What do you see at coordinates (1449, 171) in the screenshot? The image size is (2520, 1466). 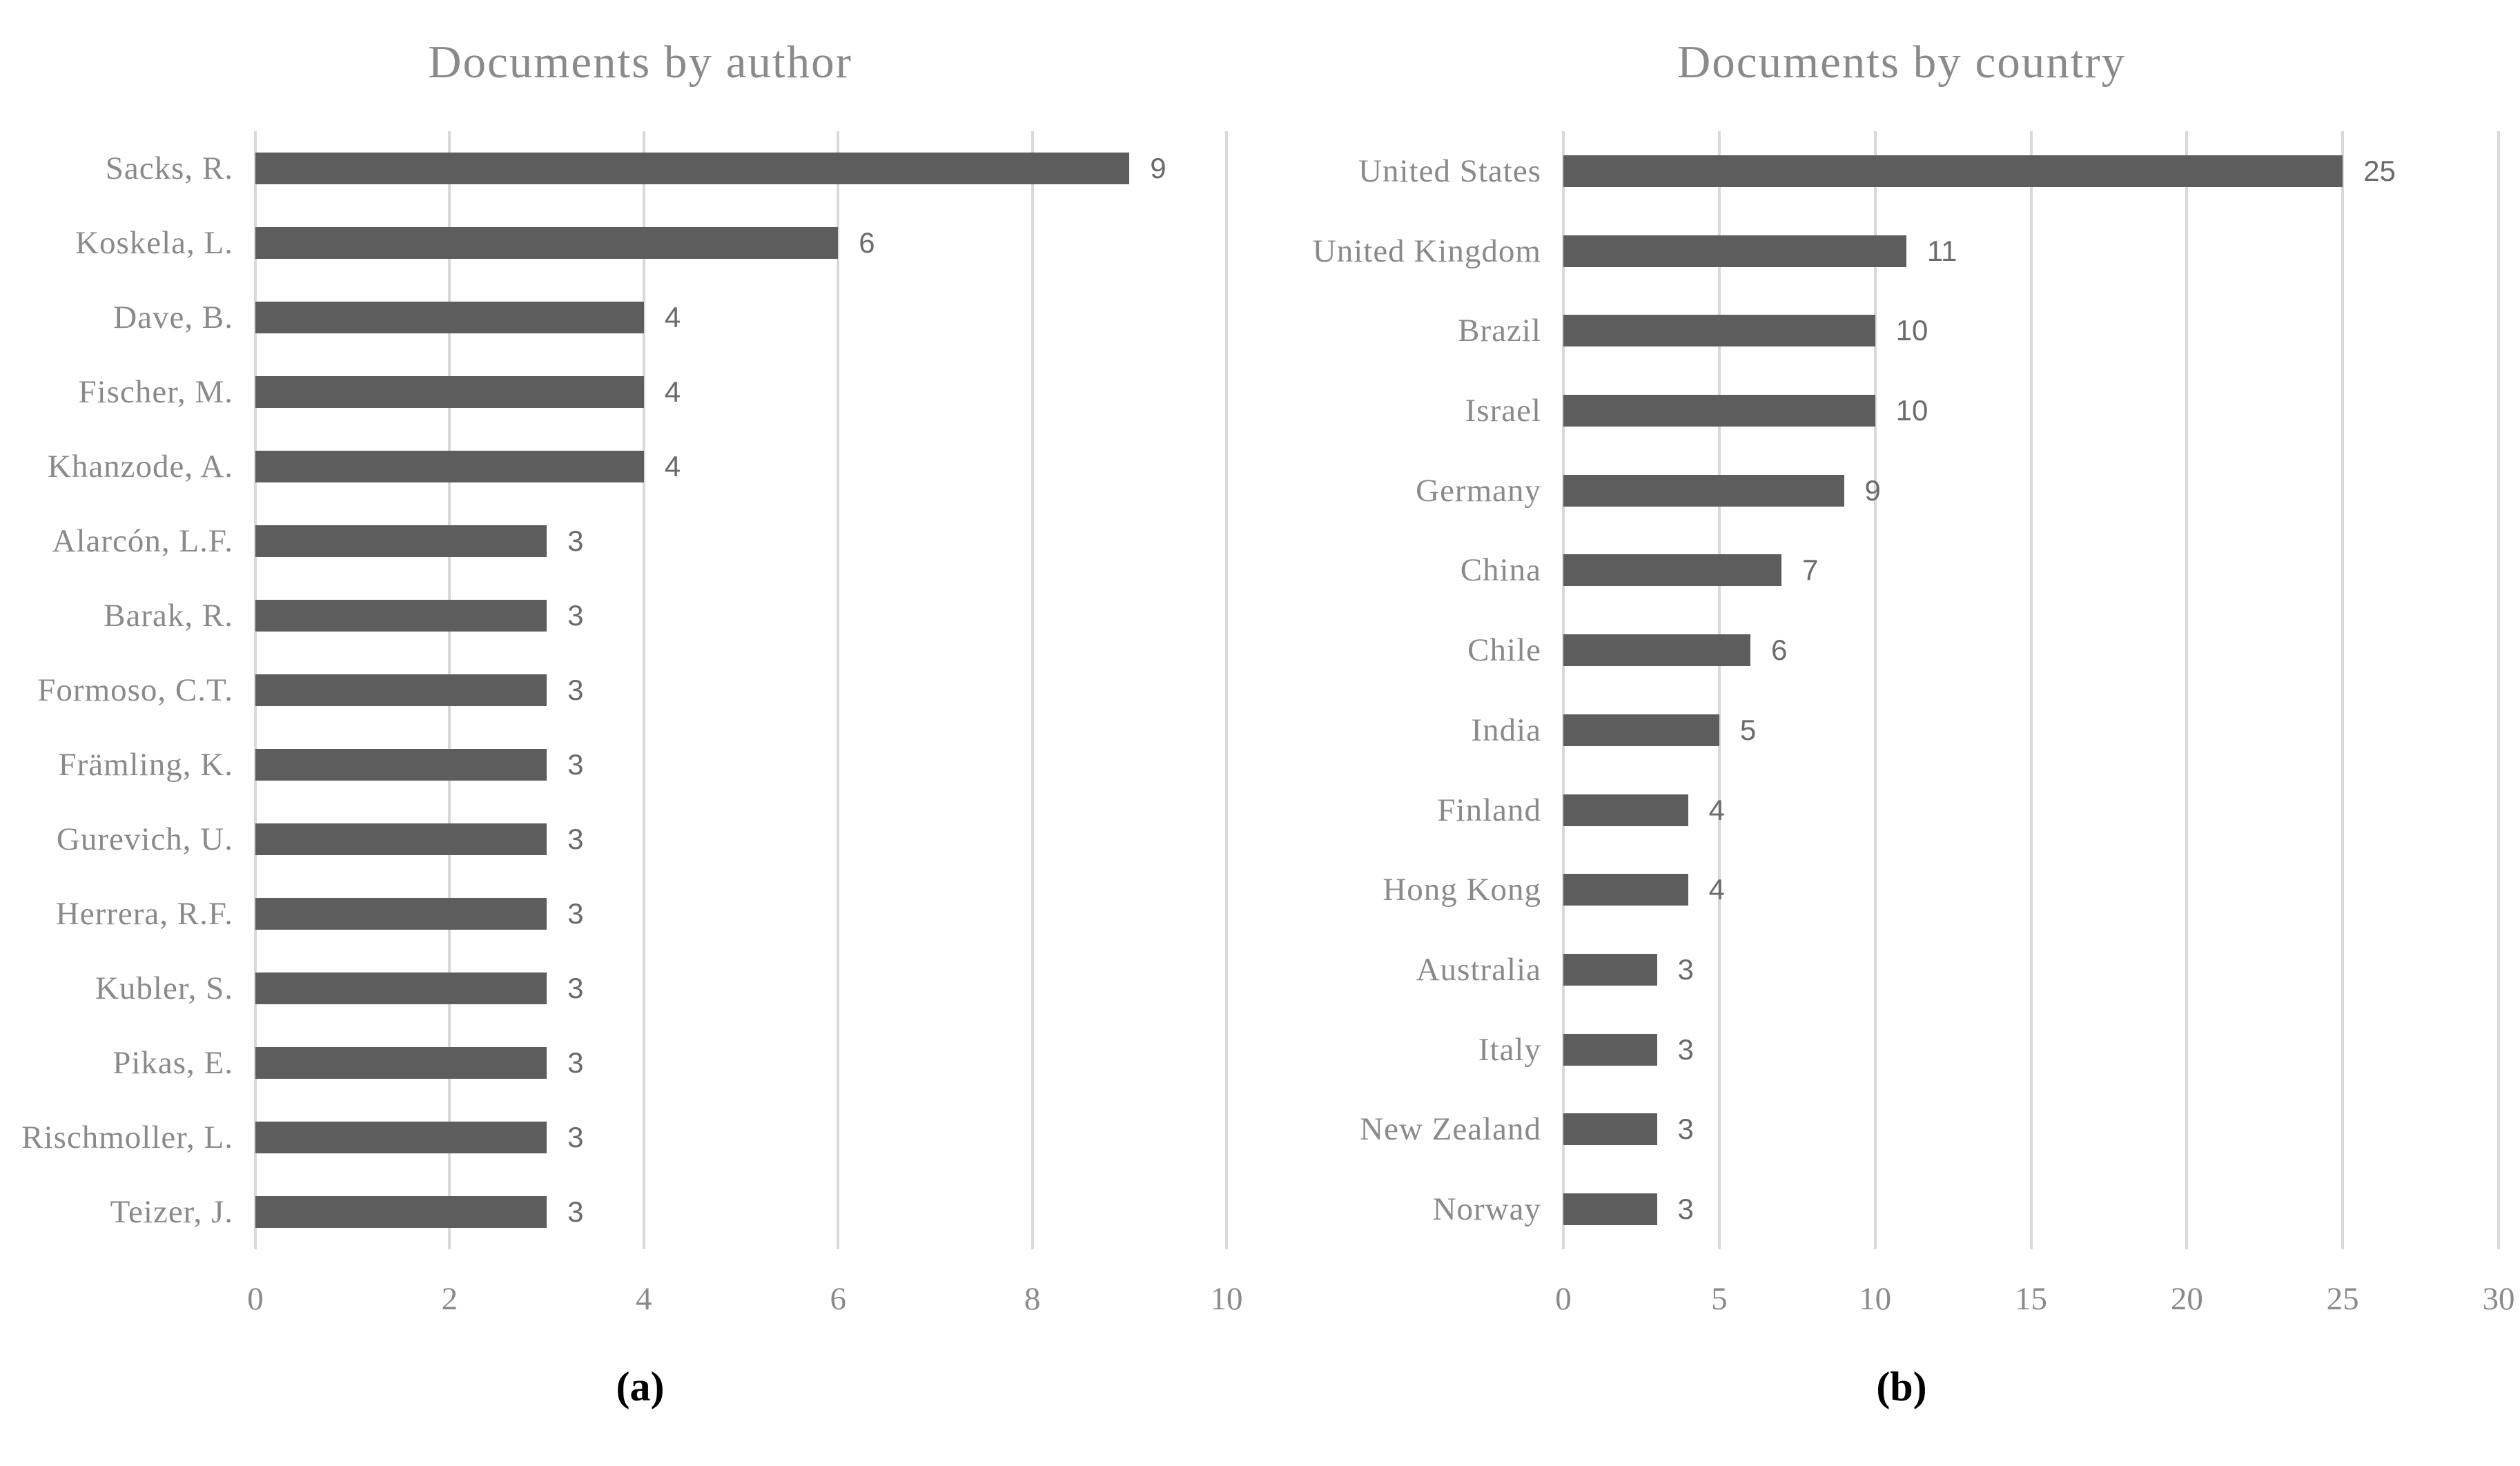 I see `category-label: United States` at bounding box center [1449, 171].